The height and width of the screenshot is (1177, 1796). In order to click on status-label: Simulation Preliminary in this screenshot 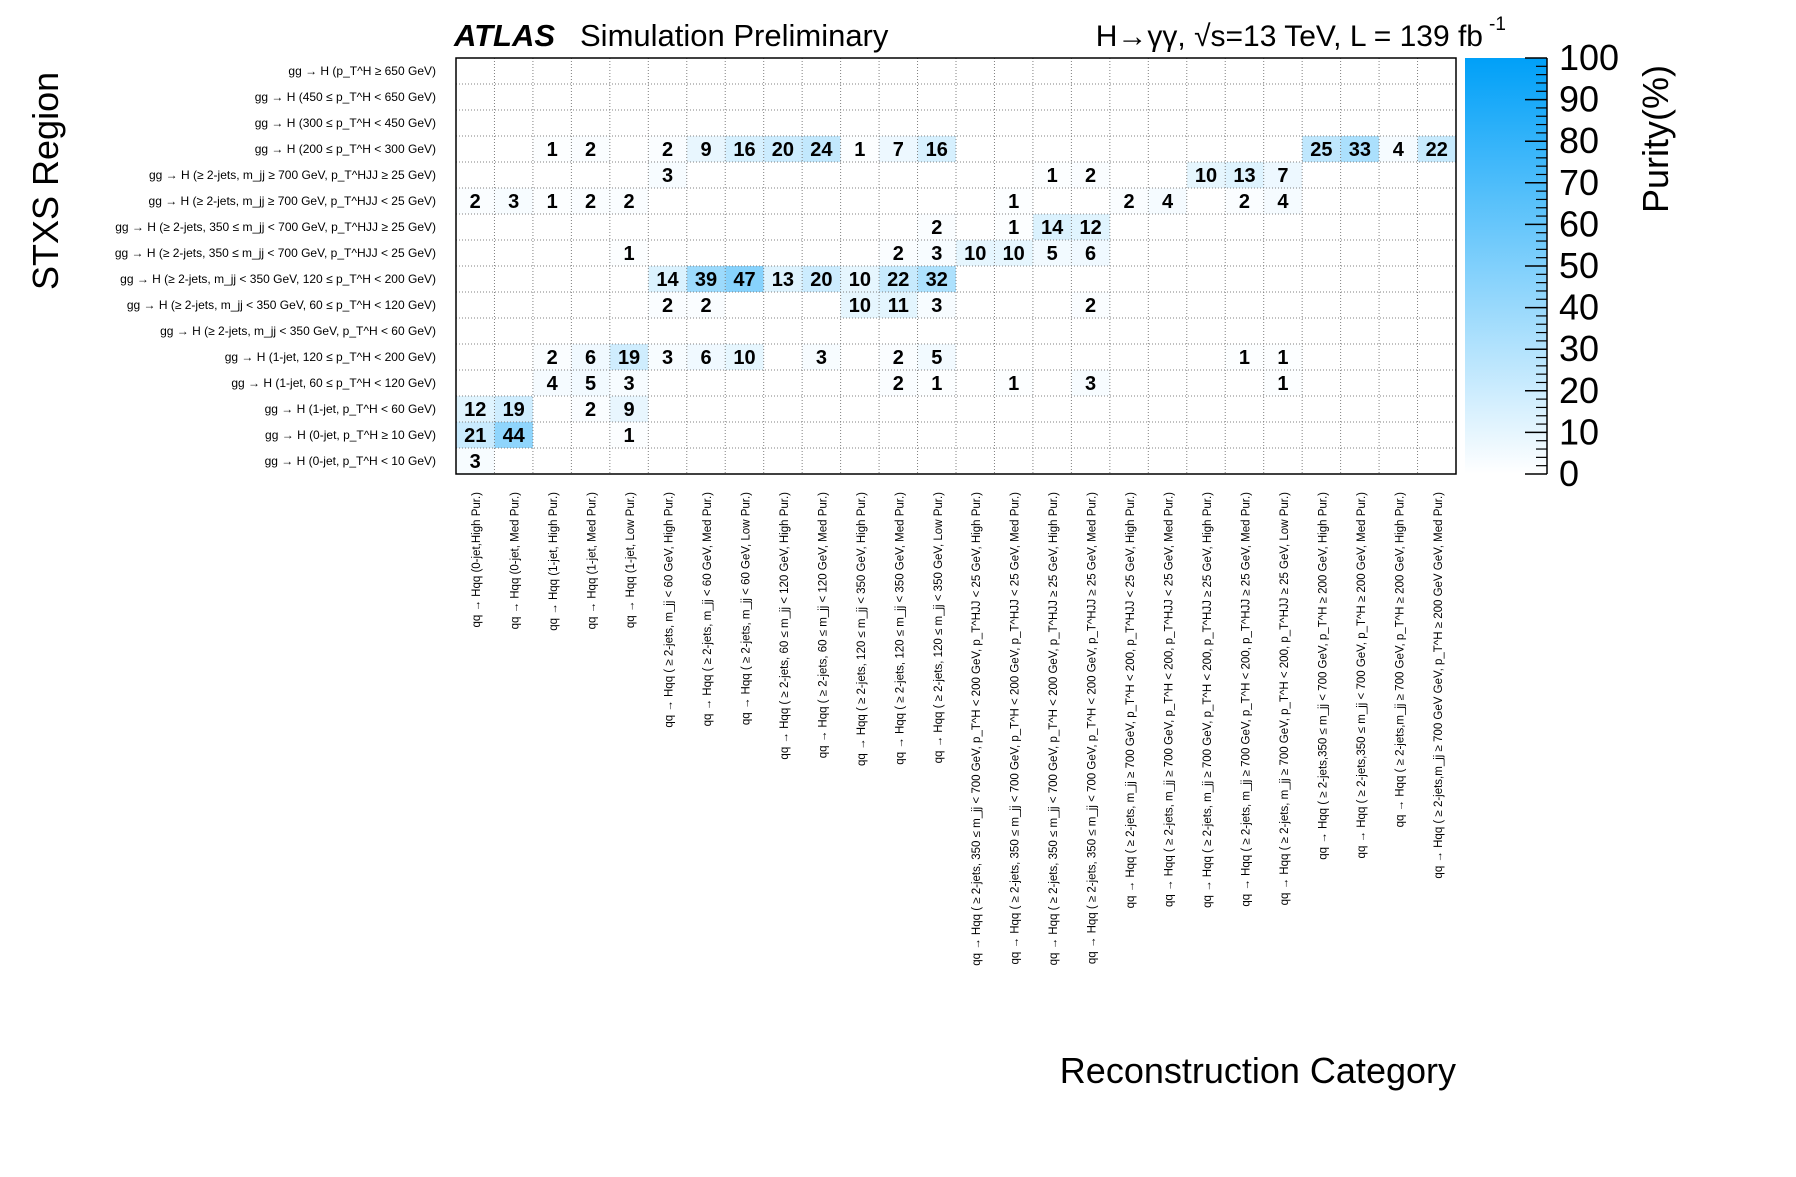, I will do `click(734, 35)`.